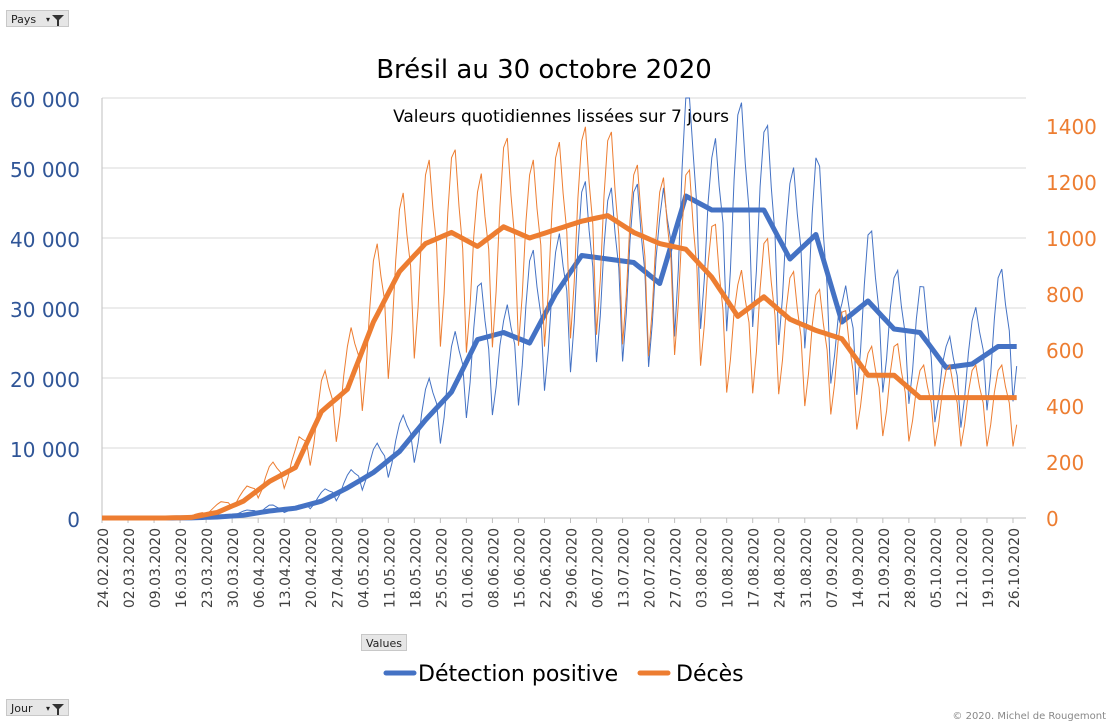 This screenshot has height=728, width=1114. Describe the element at coordinates (573, 568) in the screenshot. I see `x-tick-label: 29.06.2020` at that location.